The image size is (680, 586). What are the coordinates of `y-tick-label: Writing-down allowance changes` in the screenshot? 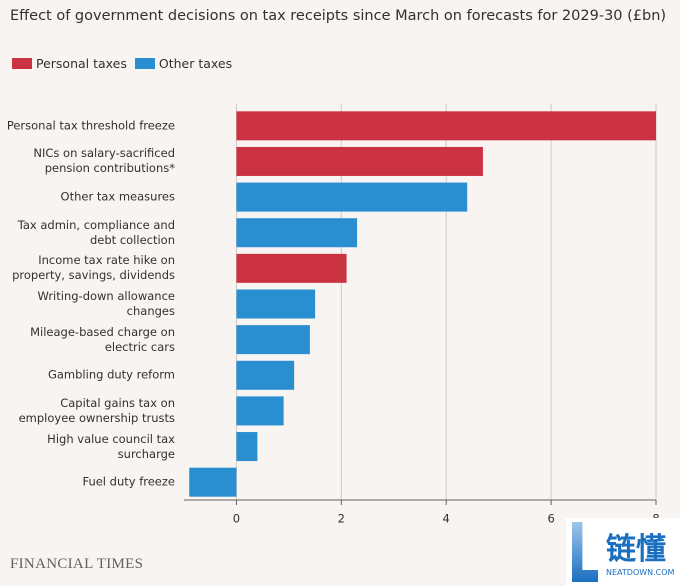 It's located at (106, 303).